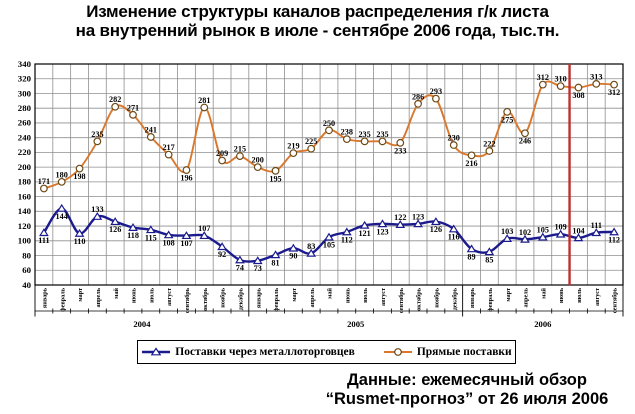 This screenshot has height=414, width=635. Describe the element at coordinates (26, 285) in the screenshot. I see `y-axis-tick-label: 40` at that location.